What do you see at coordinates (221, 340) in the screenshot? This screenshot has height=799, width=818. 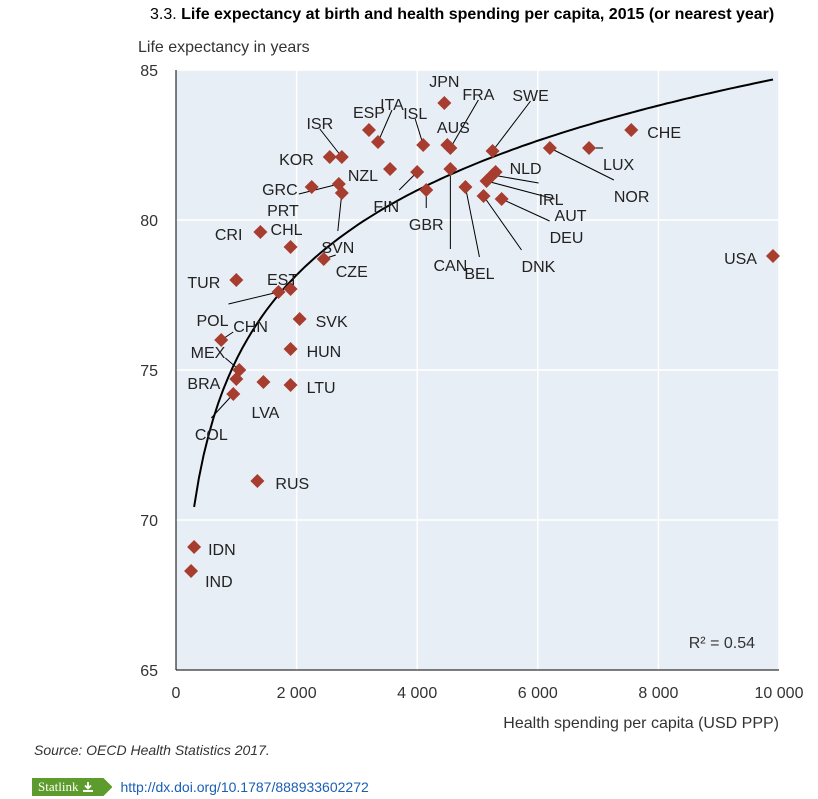 I see `data-point-chn` at bounding box center [221, 340].